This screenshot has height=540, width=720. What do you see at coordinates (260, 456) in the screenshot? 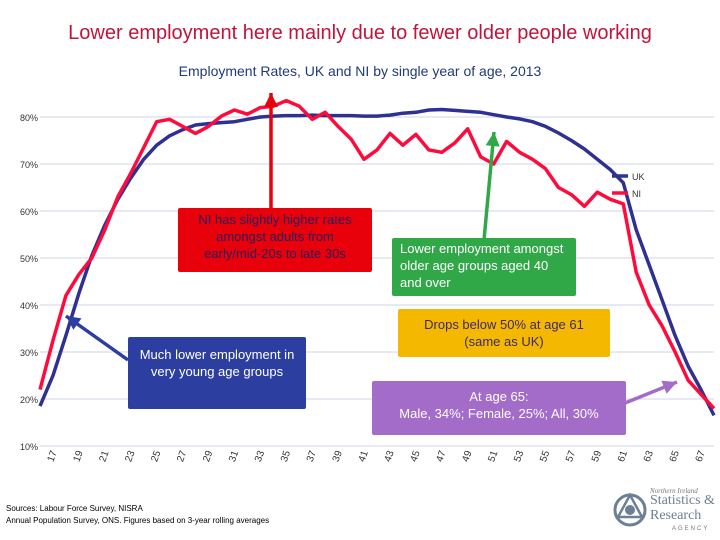
I see `x-tick-label: 33` at bounding box center [260, 456].